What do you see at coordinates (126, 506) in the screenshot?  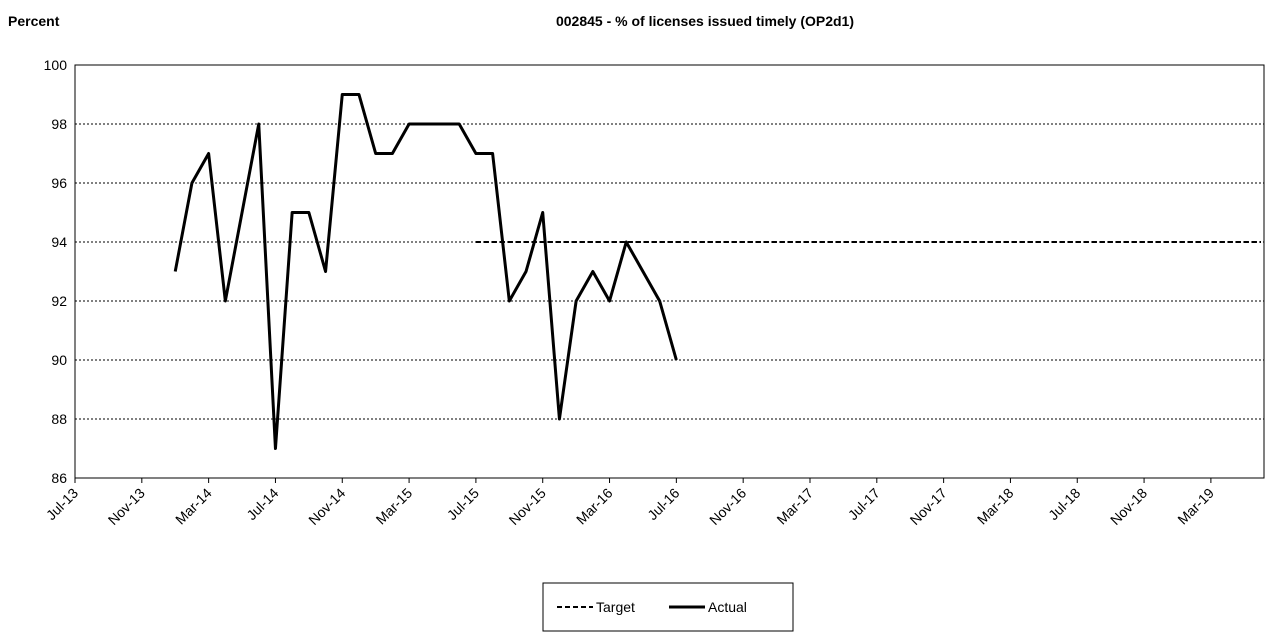 I see `x-tick-label: Nov-13` at bounding box center [126, 506].